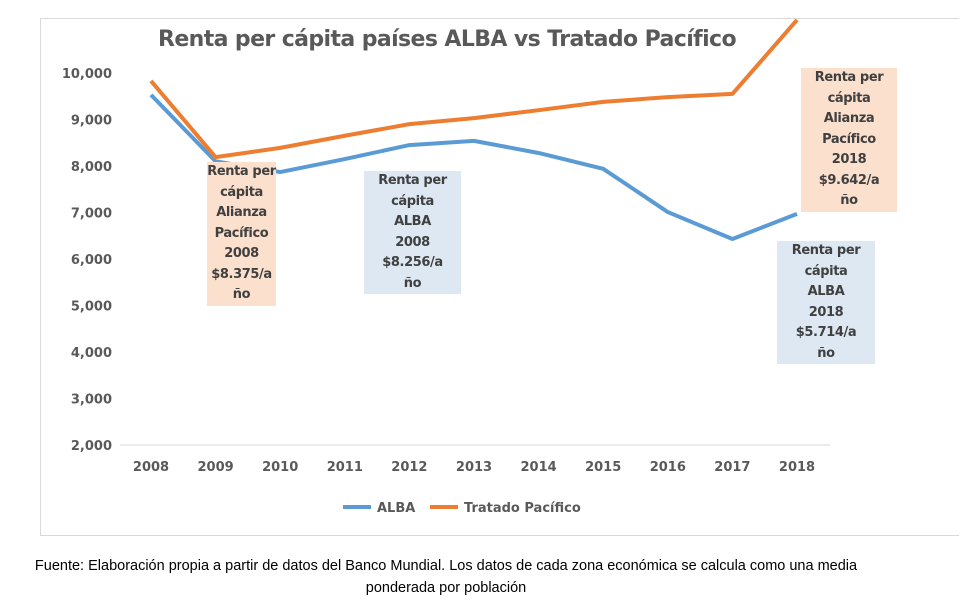 This screenshot has height=606, width=960. Describe the element at coordinates (91, 214) in the screenshot. I see `y-tick-label: 7,000` at that location.